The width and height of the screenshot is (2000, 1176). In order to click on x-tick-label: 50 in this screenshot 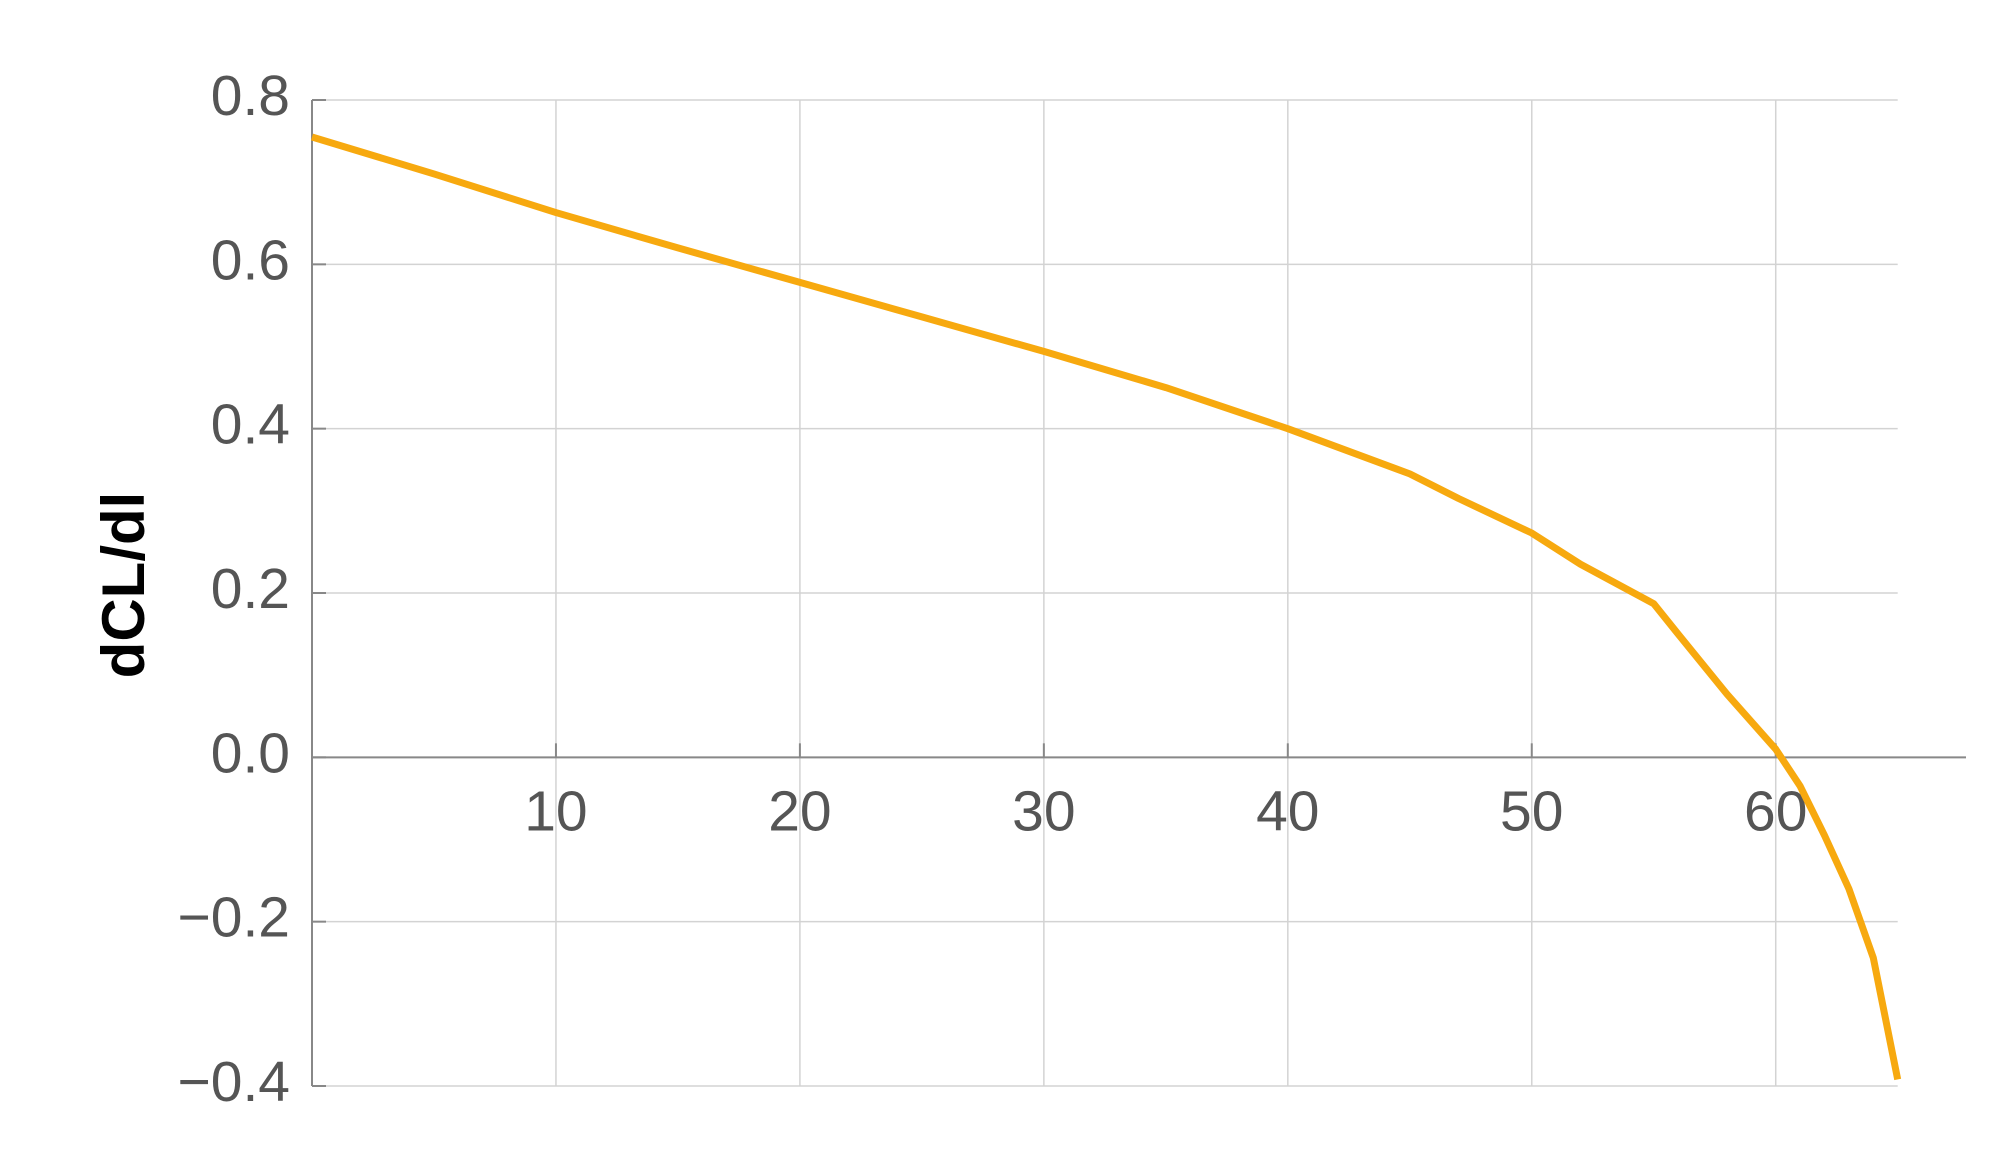, I will do `click(1531, 811)`.